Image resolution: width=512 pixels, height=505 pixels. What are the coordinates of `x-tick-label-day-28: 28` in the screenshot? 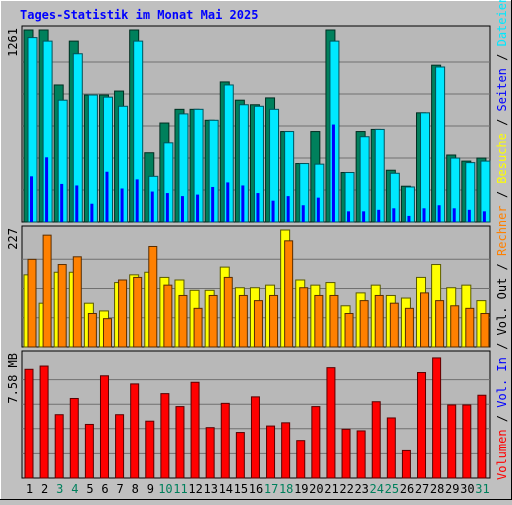 It's located at (437, 489).